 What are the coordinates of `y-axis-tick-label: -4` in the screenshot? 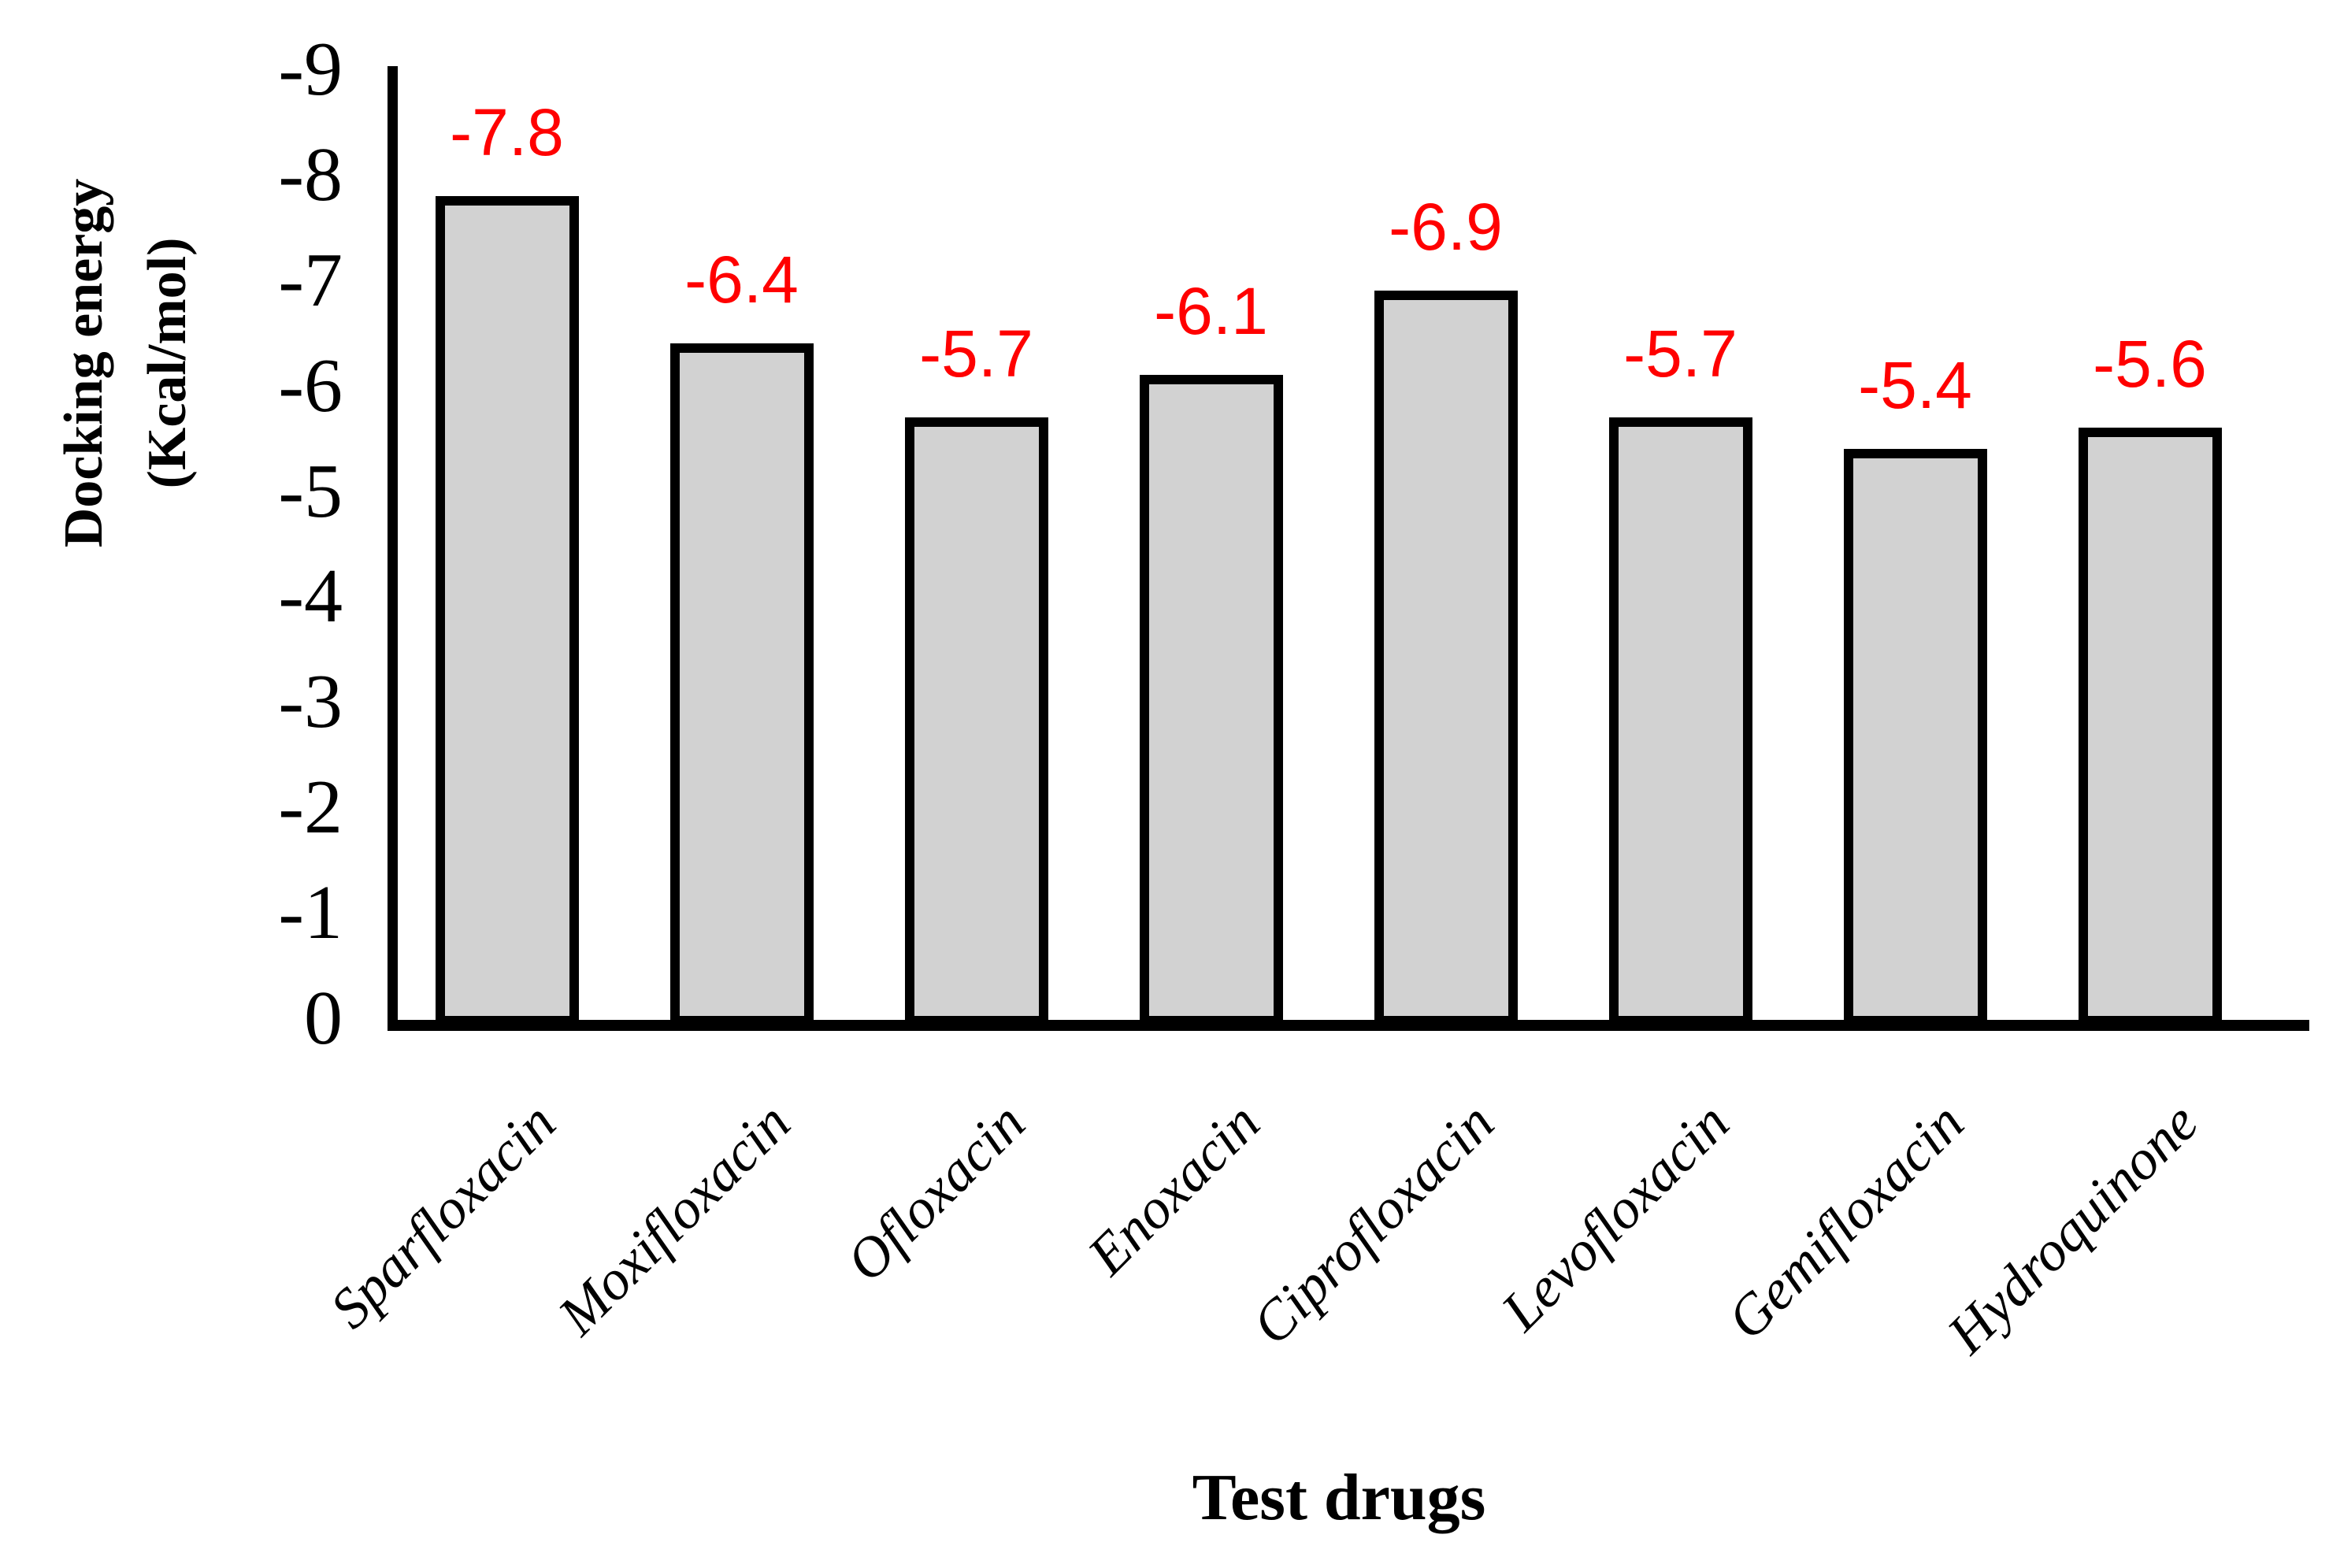 It's located at (310, 596).